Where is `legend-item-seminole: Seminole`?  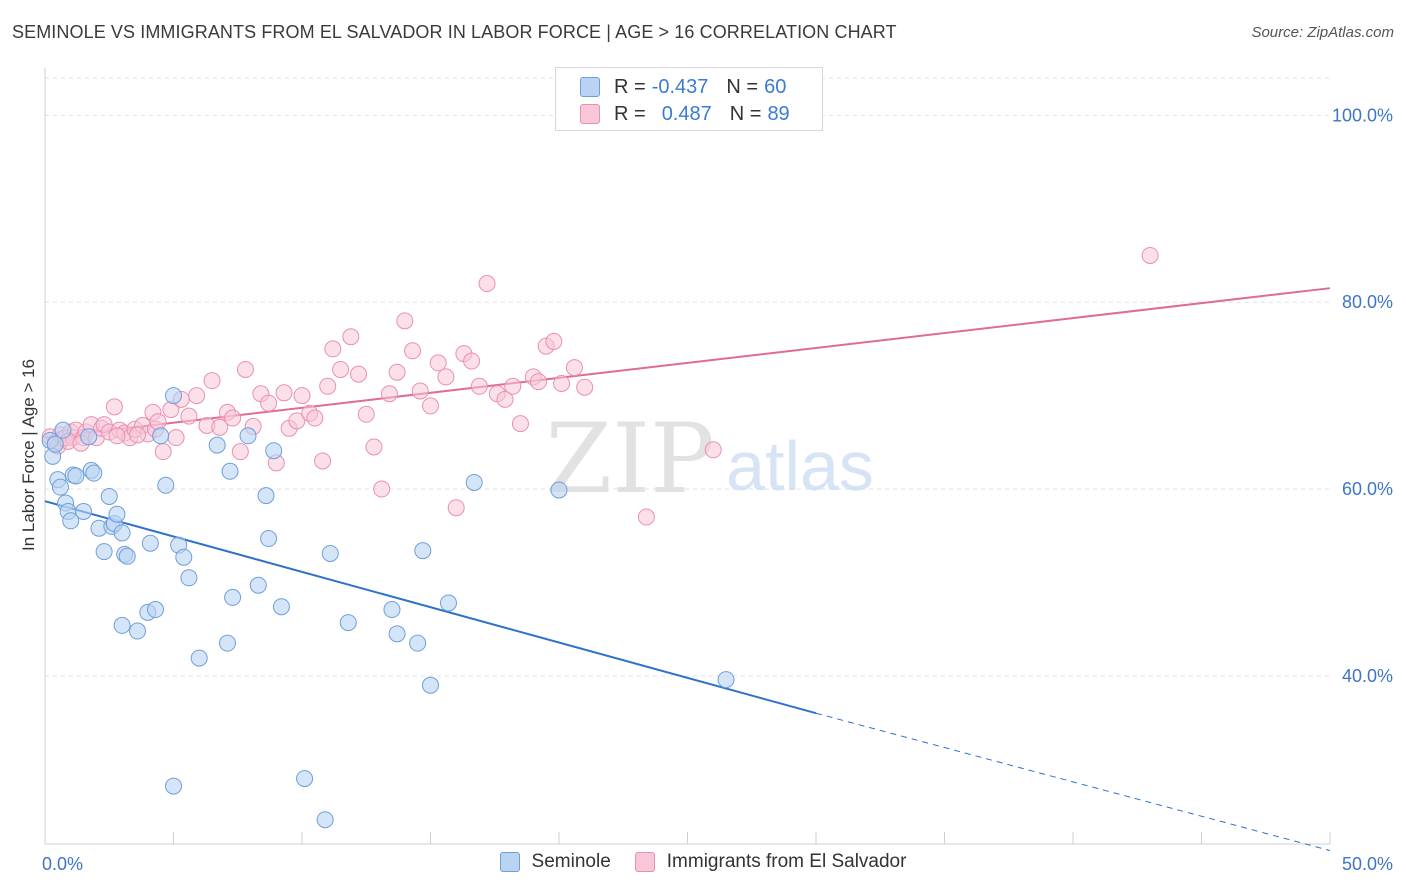
legend-item-seminole: Seminole is located at coordinates (555, 862).